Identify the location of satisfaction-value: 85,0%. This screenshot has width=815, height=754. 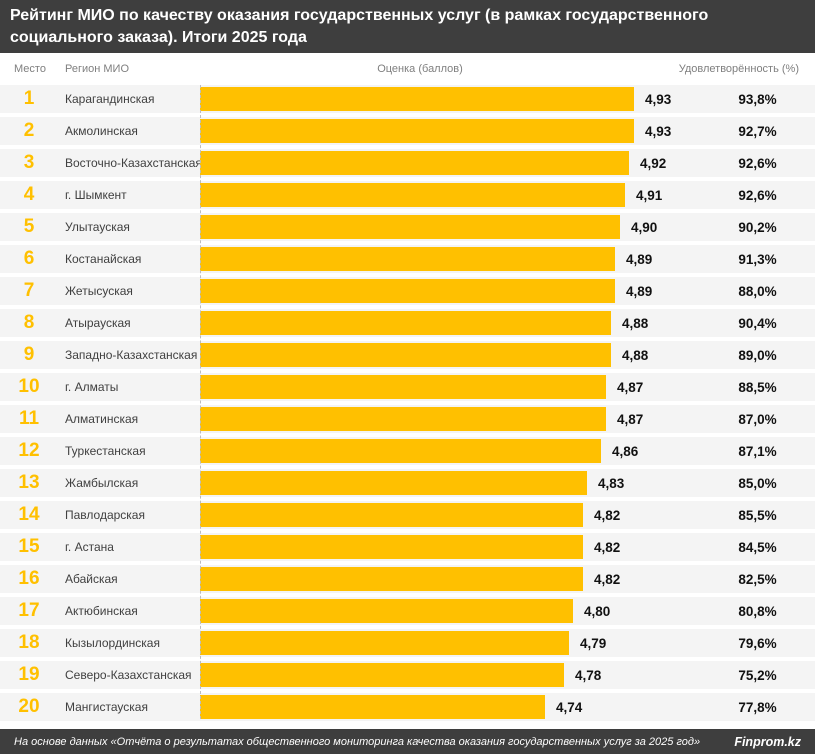
(757, 483).